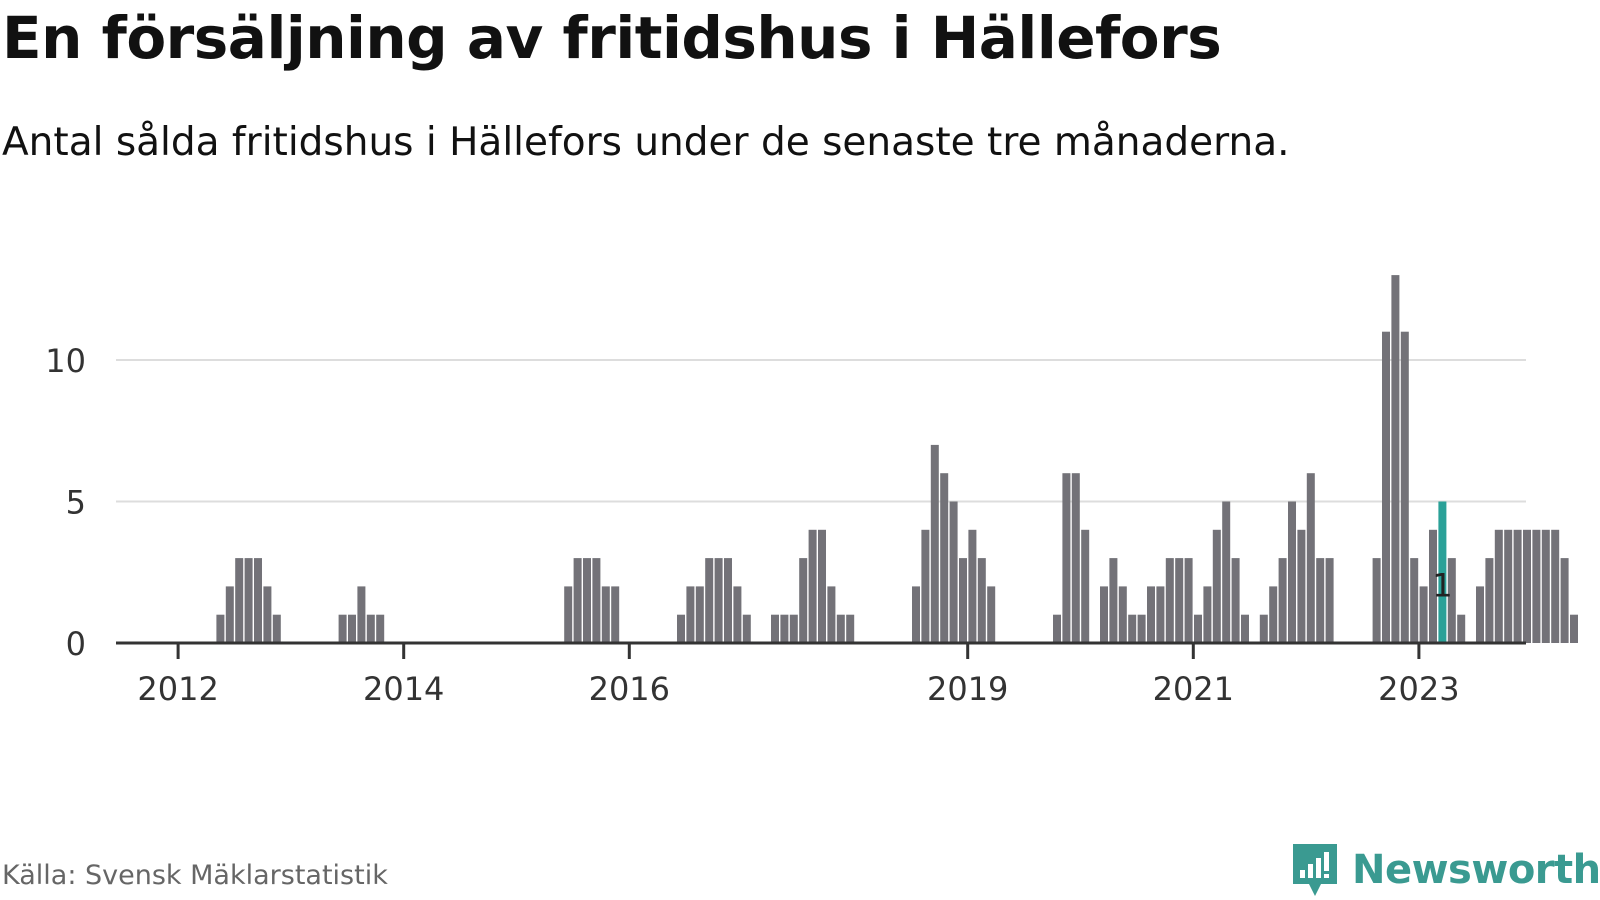  Describe the element at coordinates (1418, 689) in the screenshot. I see `x-tick-label: 2023` at that location.